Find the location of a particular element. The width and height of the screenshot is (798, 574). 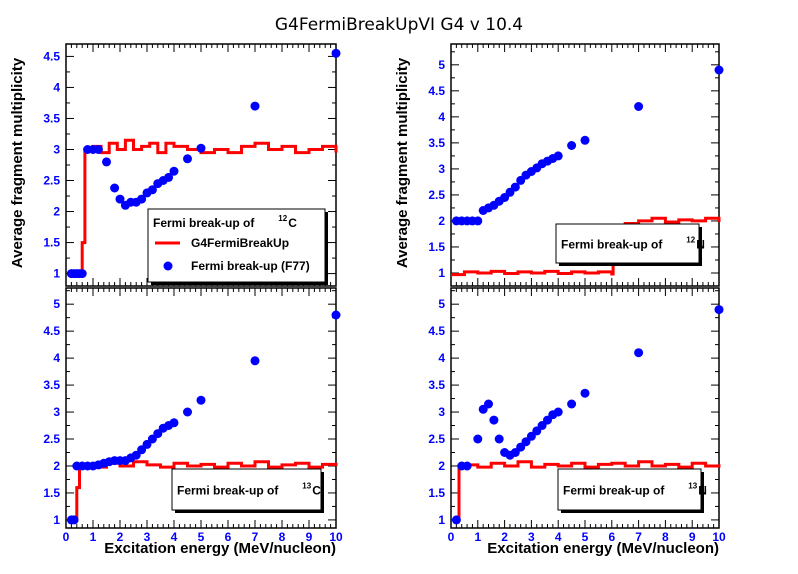

legend-title-superscript: 12 is located at coordinates (282, 218).